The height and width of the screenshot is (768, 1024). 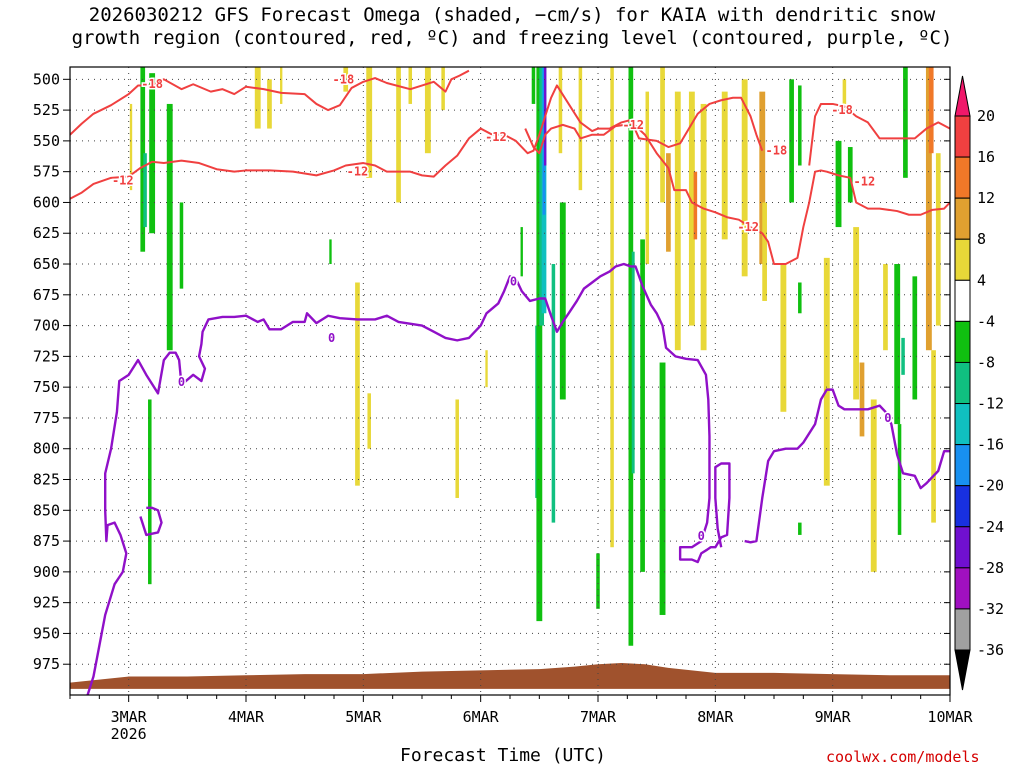 What do you see at coordinates (46, 541) in the screenshot?
I see `y-tick-label-875: 875` at bounding box center [46, 541].